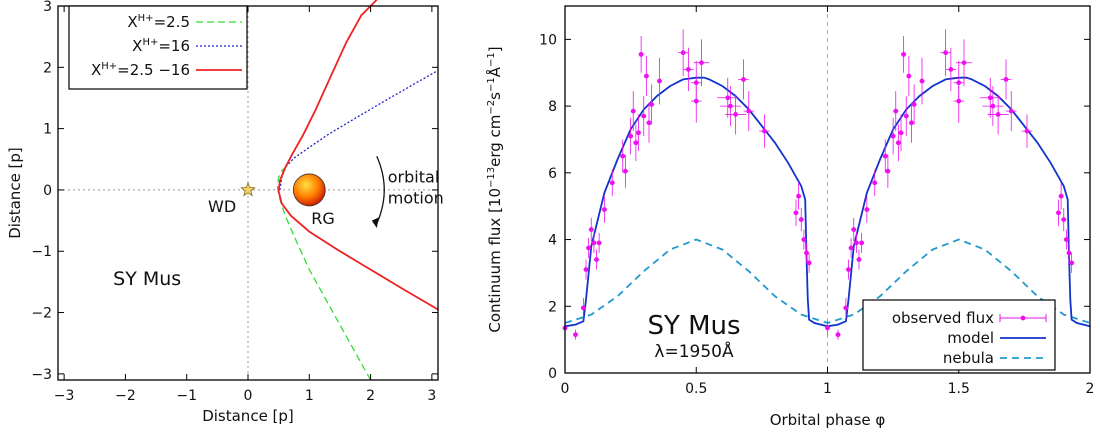  Describe the element at coordinates (495, 49) in the screenshot. I see `ylabel-part-5: ]` at that location.